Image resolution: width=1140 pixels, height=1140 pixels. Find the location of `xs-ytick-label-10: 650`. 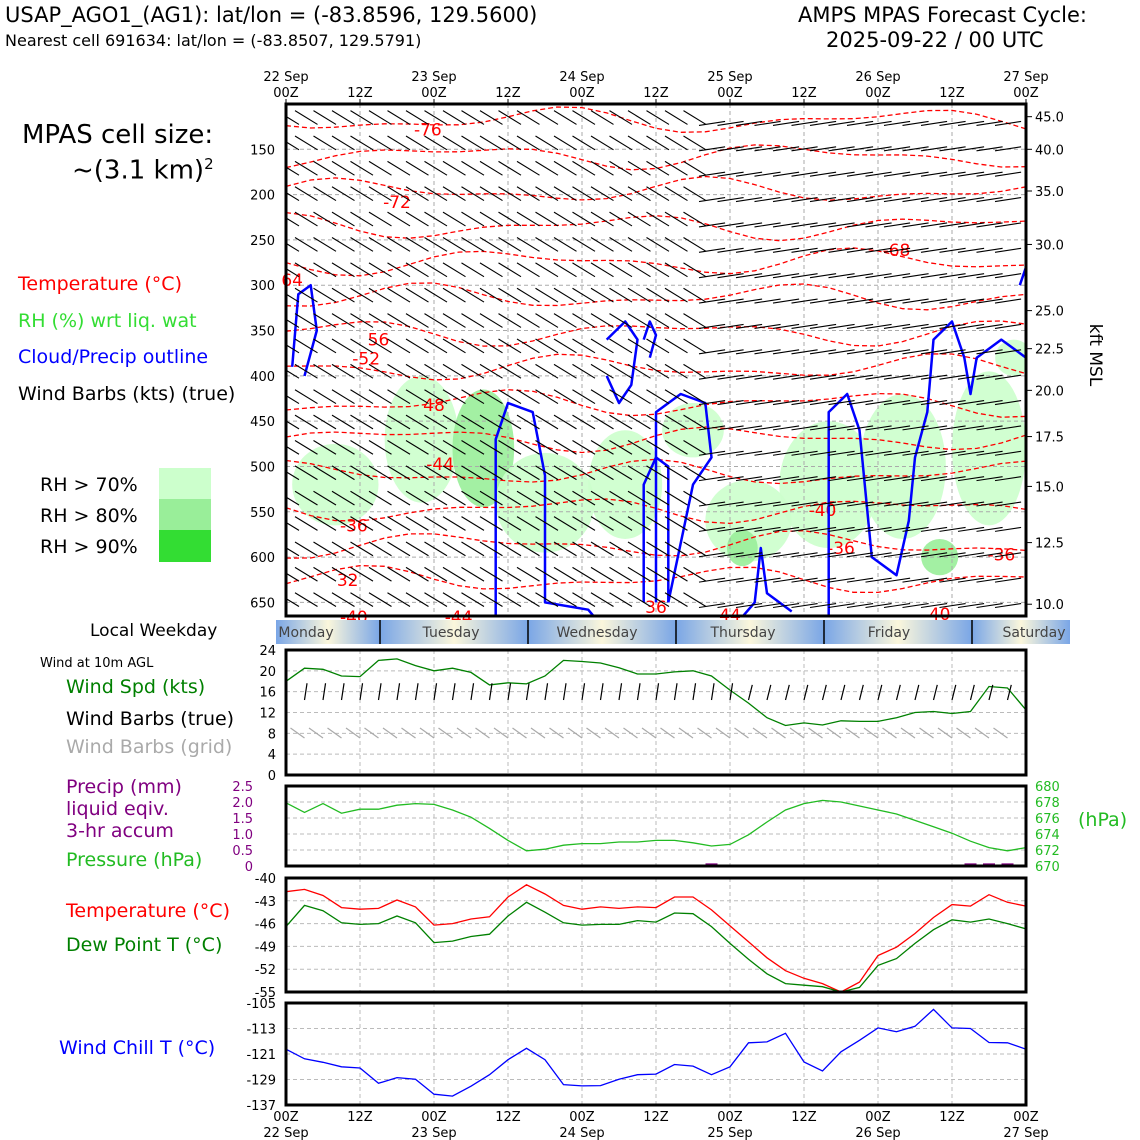

xs-ytick-label-10: 650 is located at coordinates (262, 603).